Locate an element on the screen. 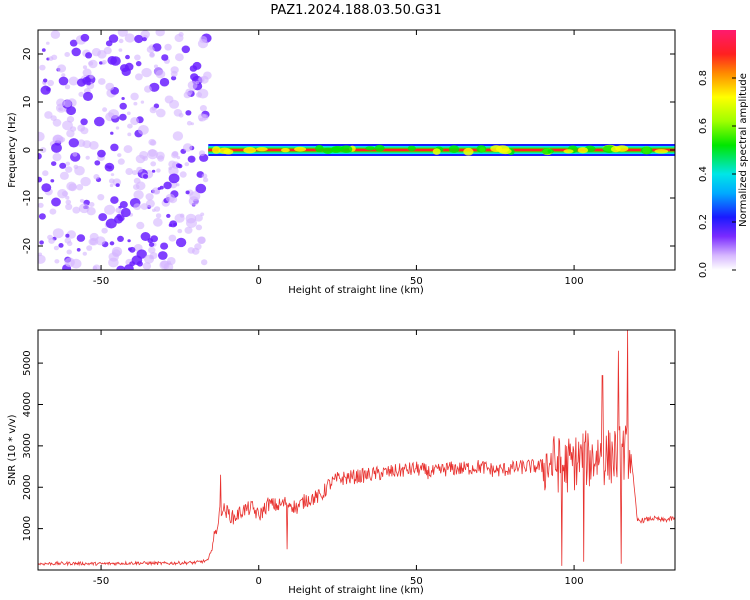  y-tick-label: 1000 is located at coordinates (27, 528).